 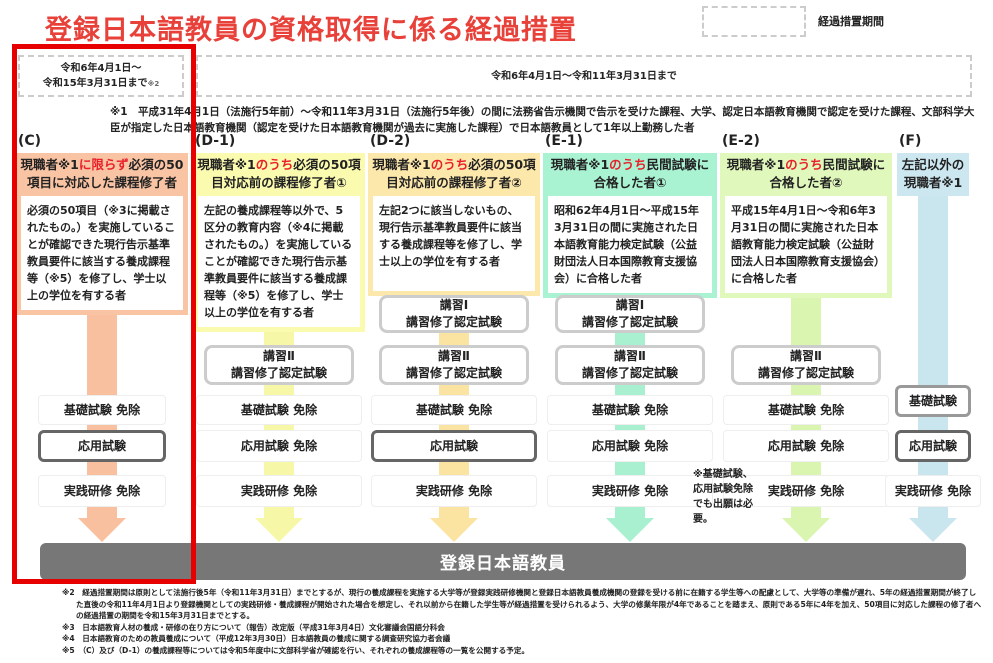 I want to click on stage-k1-d-2: 講習Ⅰ 講習修了認定試験, so click(x=454, y=314).